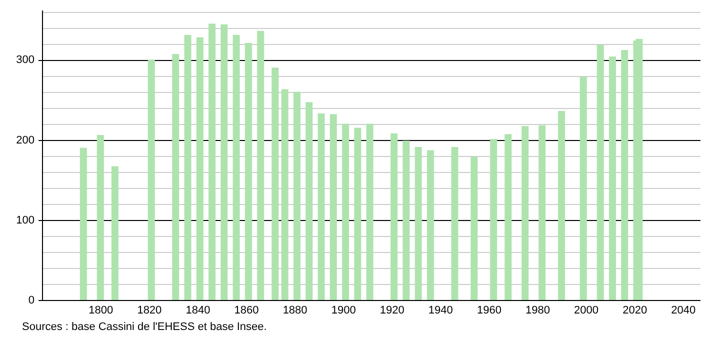  Describe the element at coordinates (31, 300) in the screenshot. I see `y-tick-label: 0` at that location.